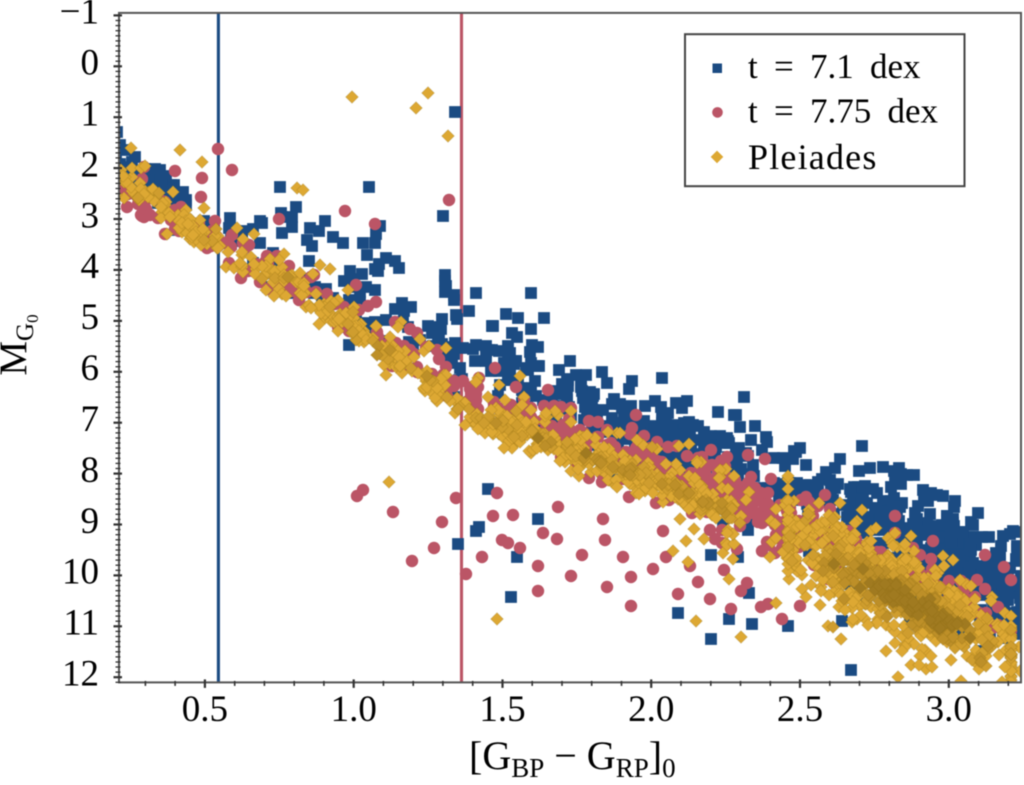 The height and width of the screenshot is (785, 1024). I want to click on svg-text: 1.0, so click(354, 709).